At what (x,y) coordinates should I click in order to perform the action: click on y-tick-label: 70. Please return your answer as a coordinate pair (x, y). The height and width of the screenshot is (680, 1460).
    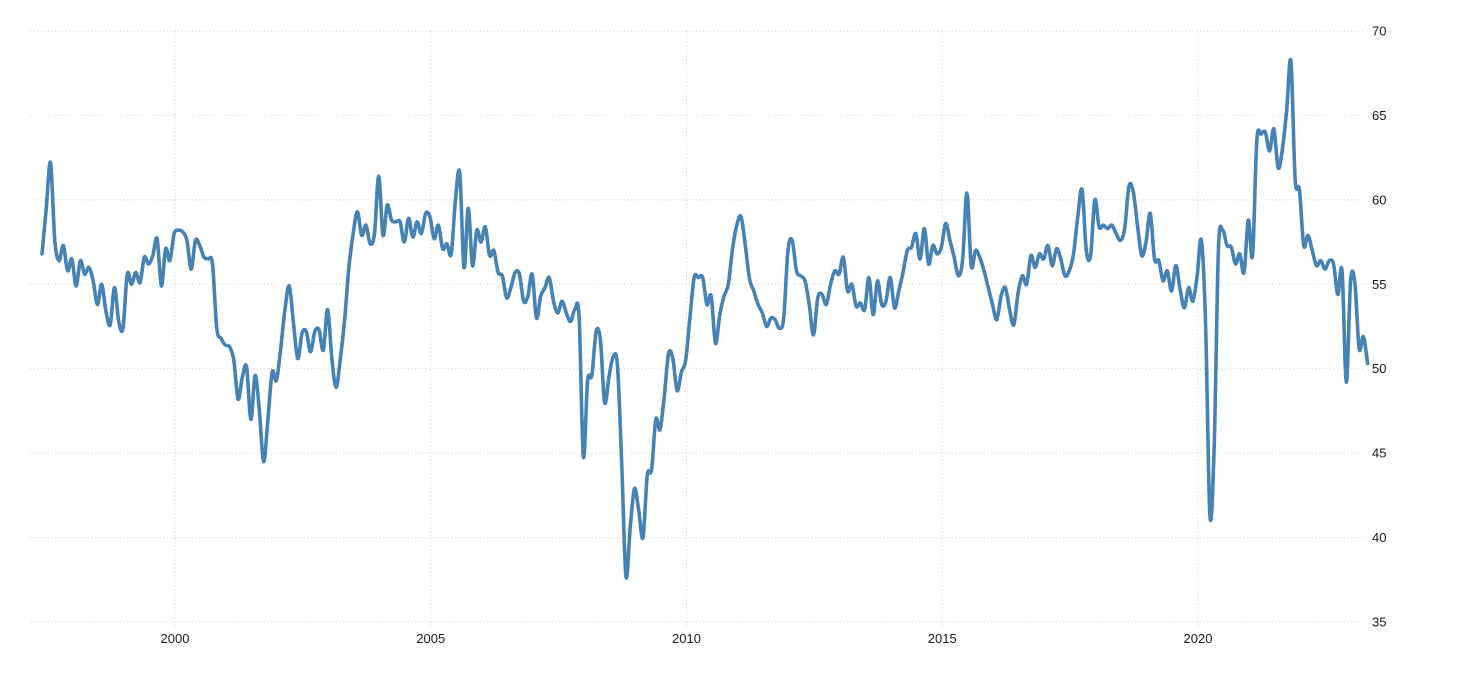
    Looking at the image, I should click on (1379, 31).